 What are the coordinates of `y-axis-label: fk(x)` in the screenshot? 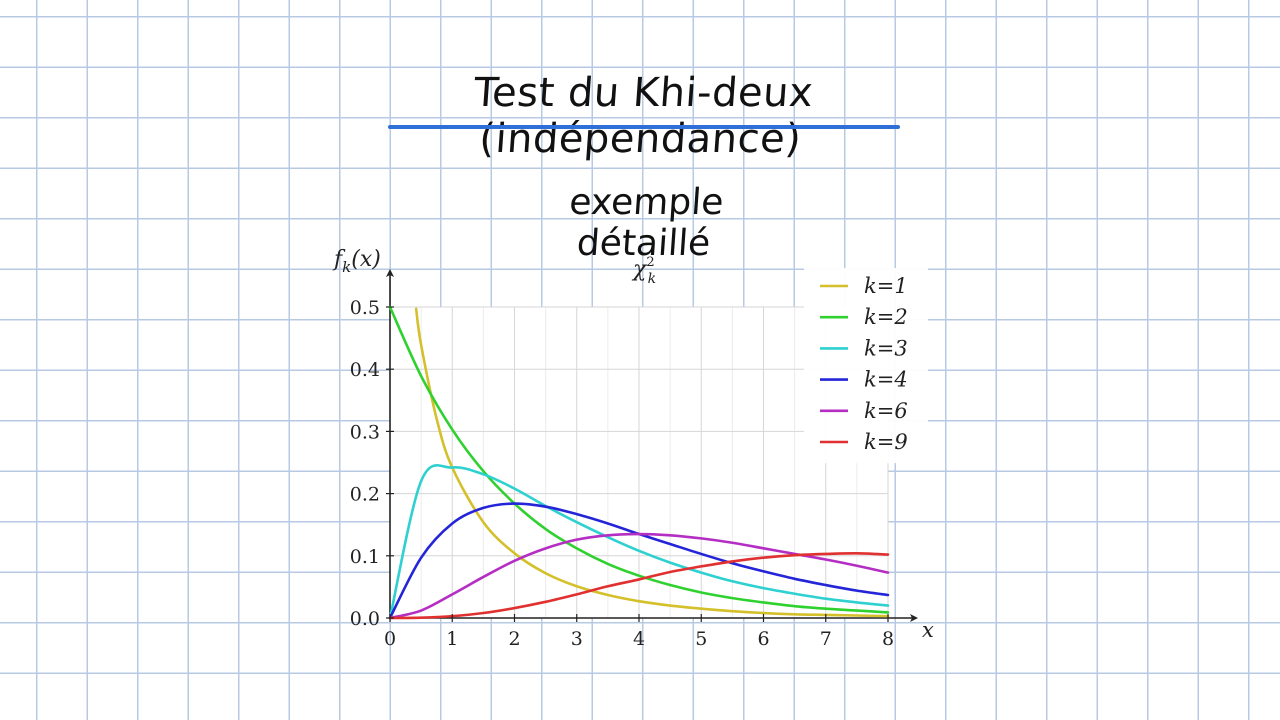 It's located at (356, 261).